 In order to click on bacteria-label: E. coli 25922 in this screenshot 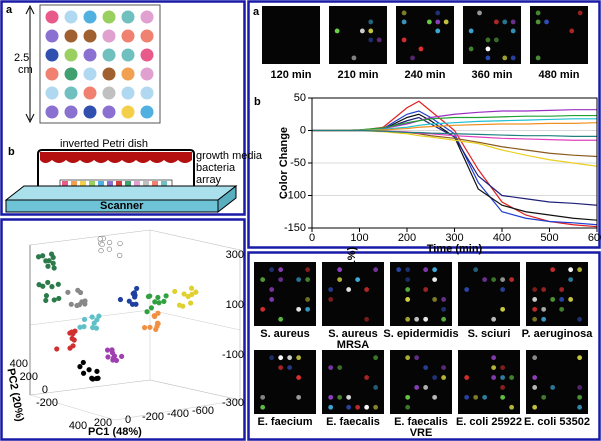, I will do `click(489, 422)`.